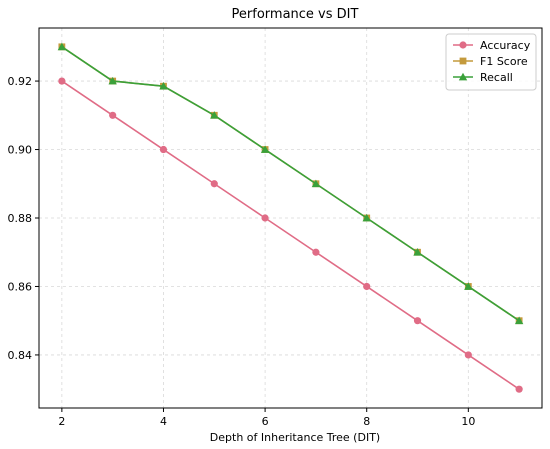 This screenshot has height=449, width=550. Describe the element at coordinates (505, 45) in the screenshot. I see `legend-label-accuracy: Accuracy` at that location.